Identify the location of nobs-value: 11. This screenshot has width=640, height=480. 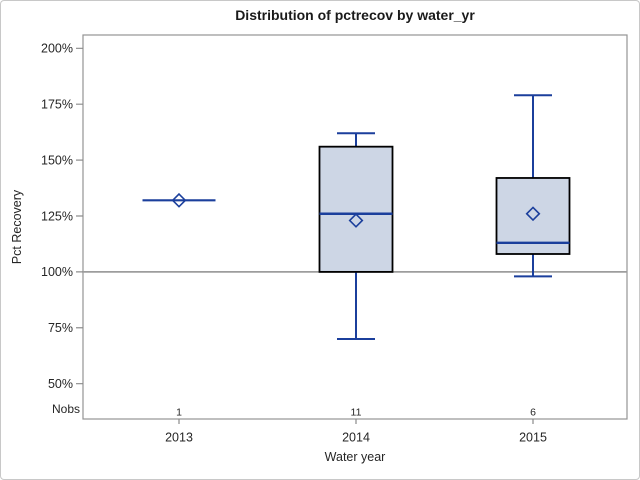
(356, 413).